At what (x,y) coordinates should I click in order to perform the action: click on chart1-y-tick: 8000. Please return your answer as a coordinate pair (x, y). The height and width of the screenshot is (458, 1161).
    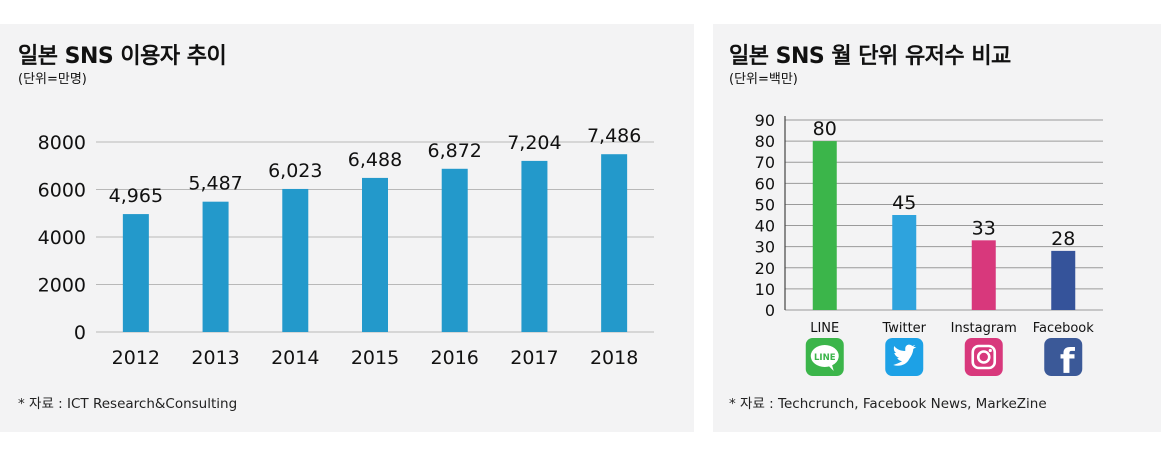
    Looking at the image, I should click on (62, 143).